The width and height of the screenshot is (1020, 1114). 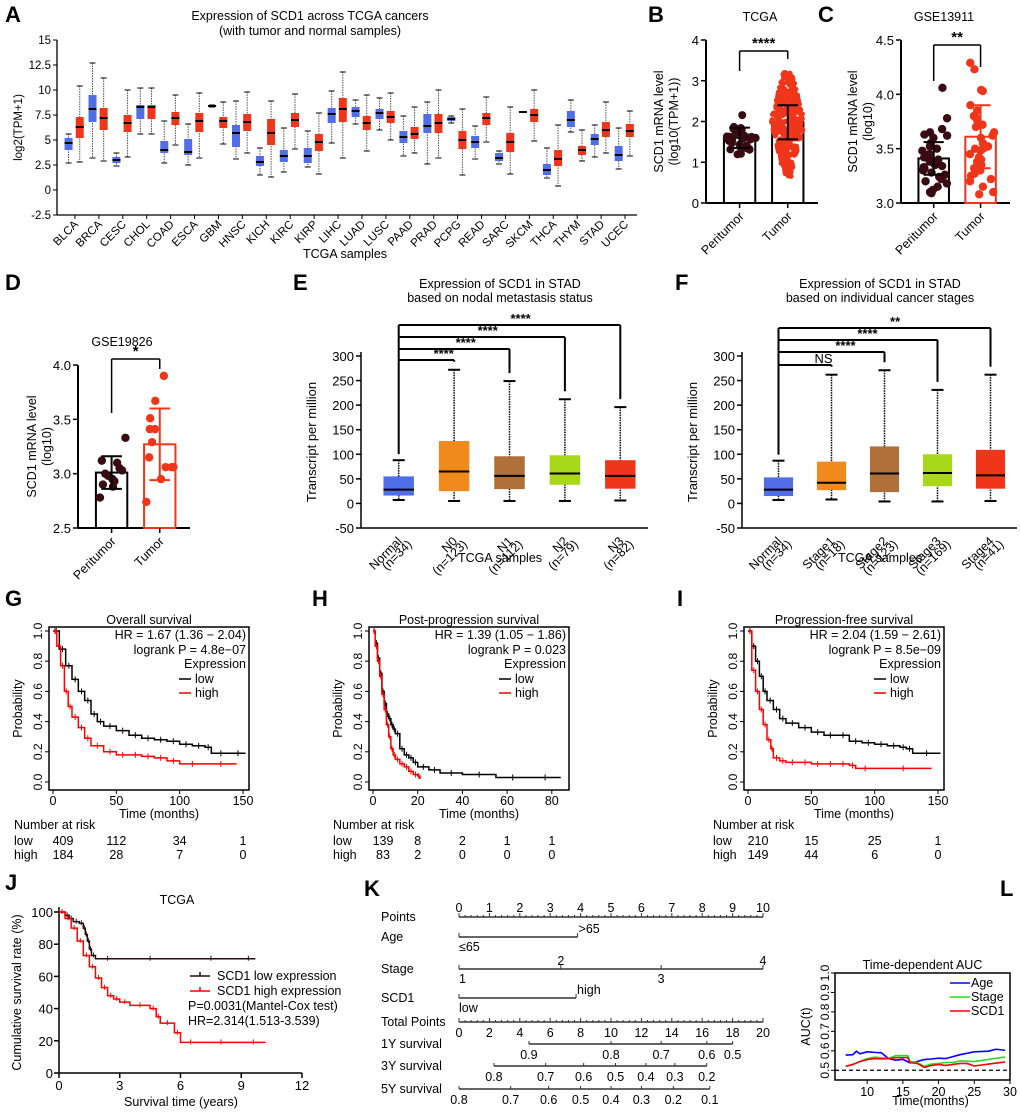 What do you see at coordinates (282, 233) in the screenshot?
I see `x-tick-label: KIRC` at bounding box center [282, 233].